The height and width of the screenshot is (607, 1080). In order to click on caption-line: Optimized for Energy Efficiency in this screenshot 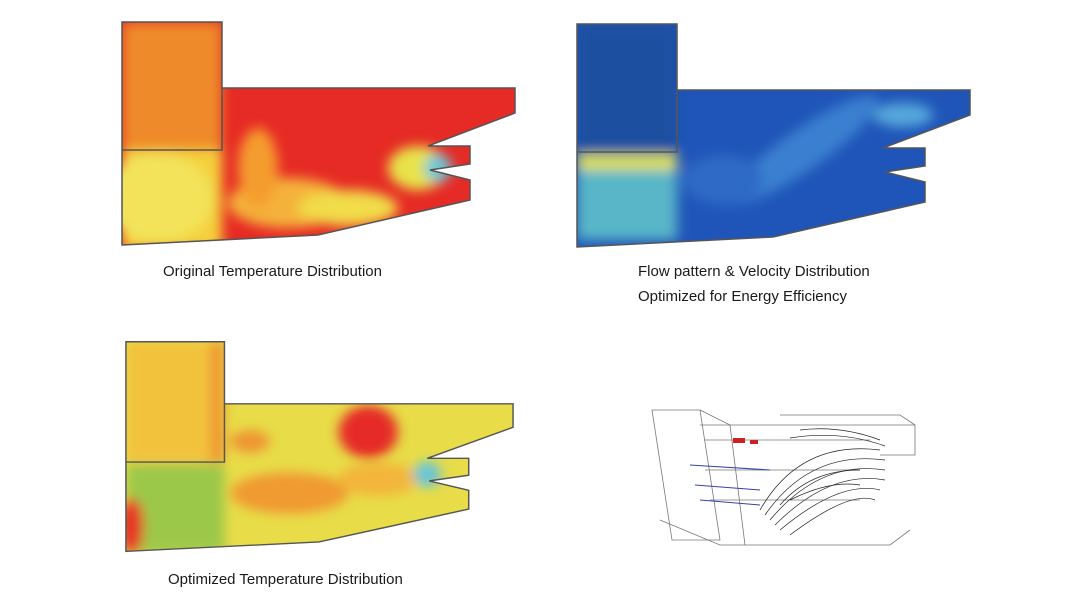, I will do `click(742, 296)`.